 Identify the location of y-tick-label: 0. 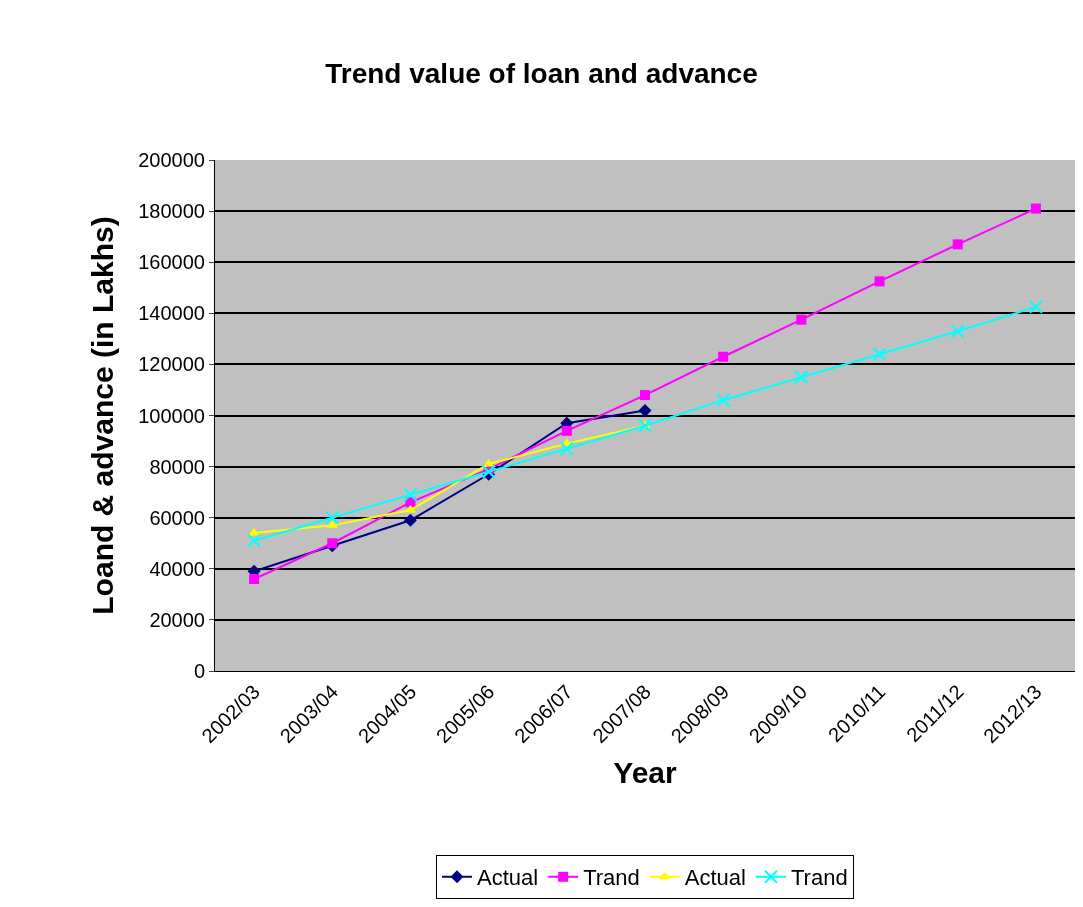
(199, 671).